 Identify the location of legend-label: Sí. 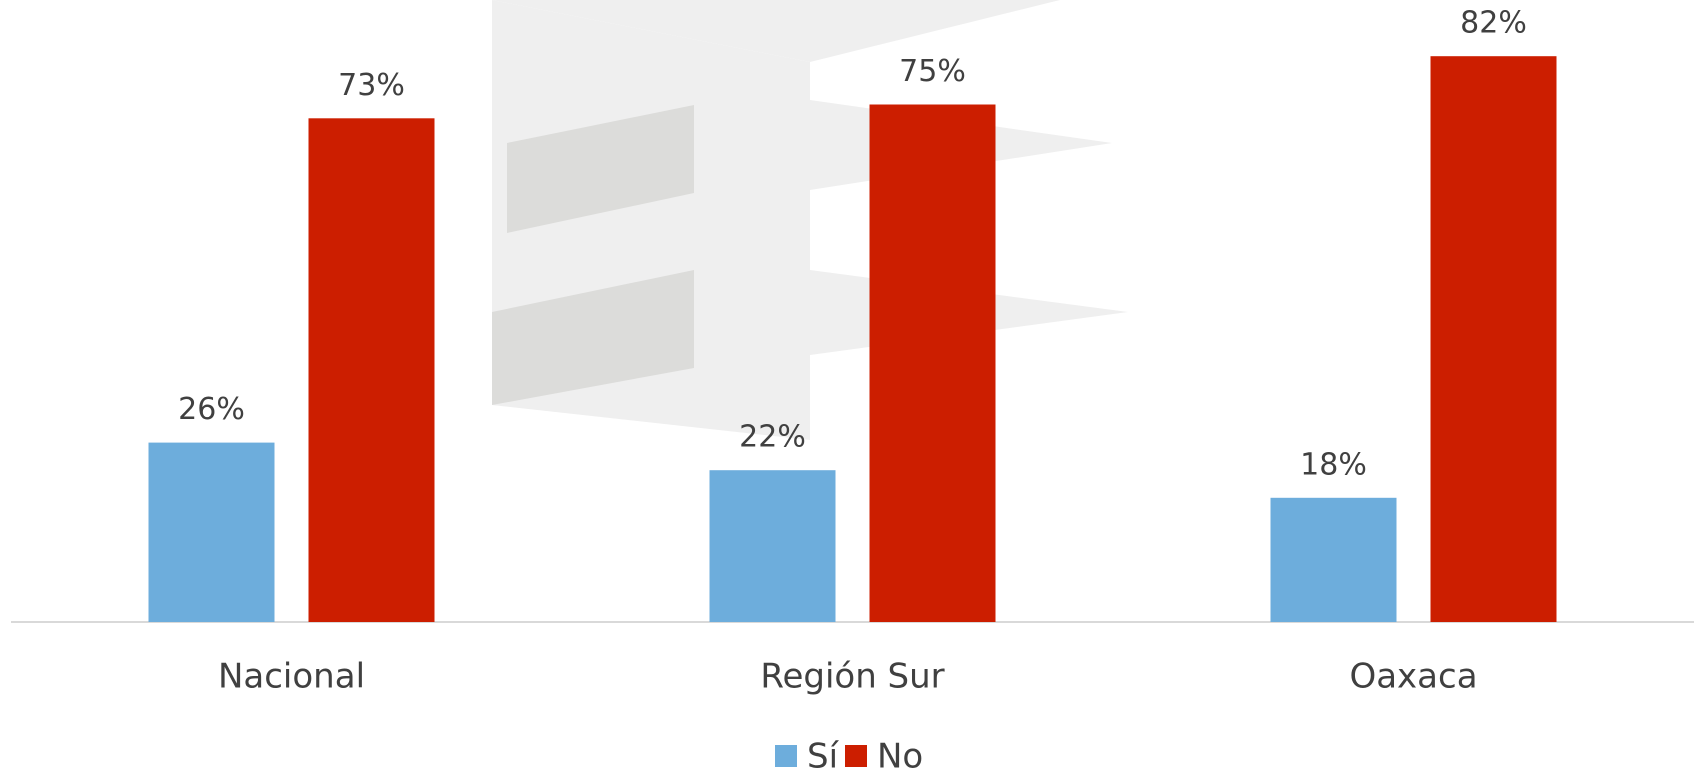
(823, 755).